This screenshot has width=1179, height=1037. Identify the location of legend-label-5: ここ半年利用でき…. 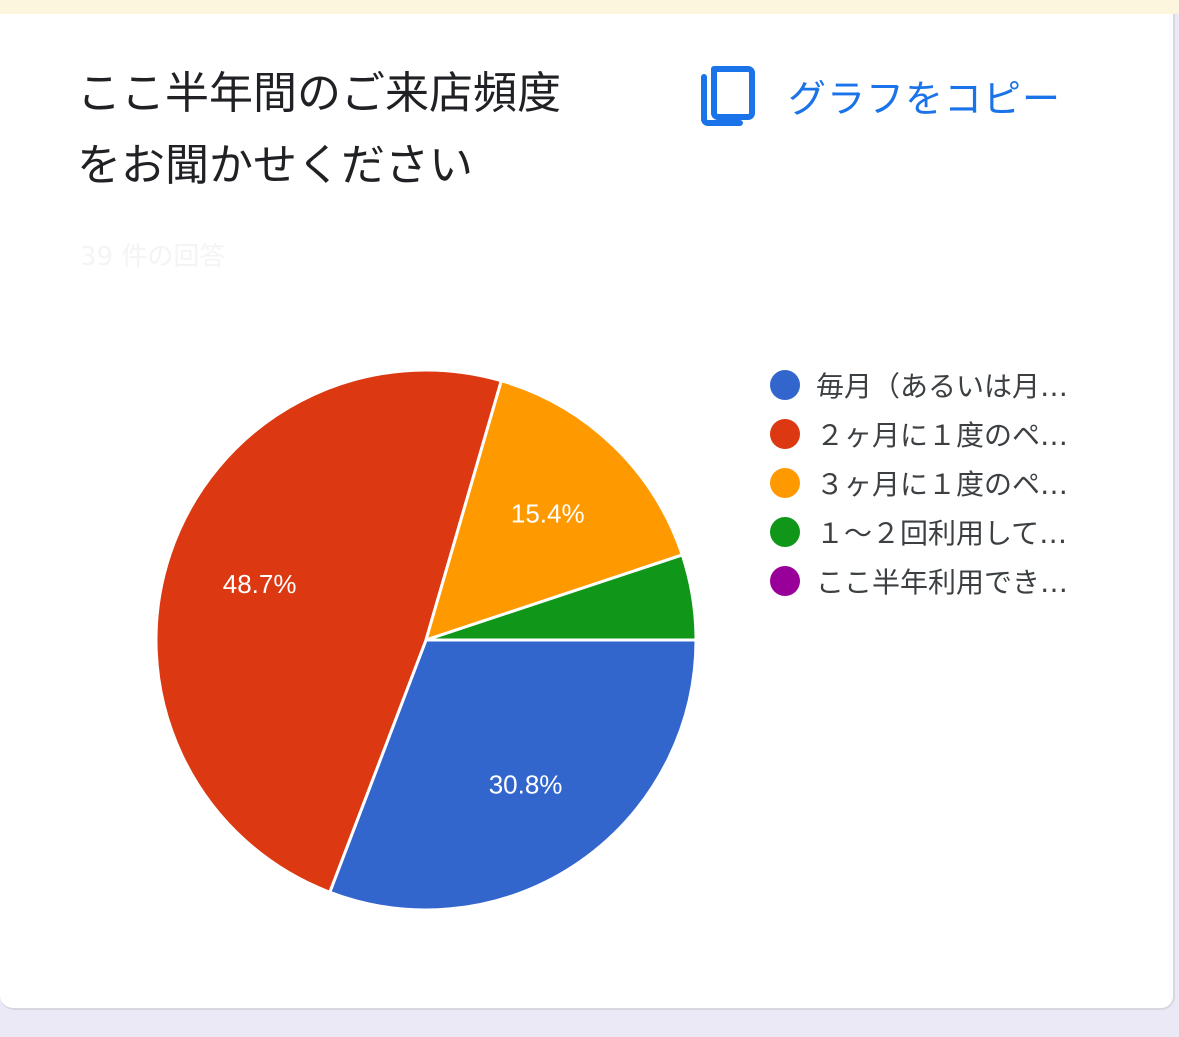
(942, 582).